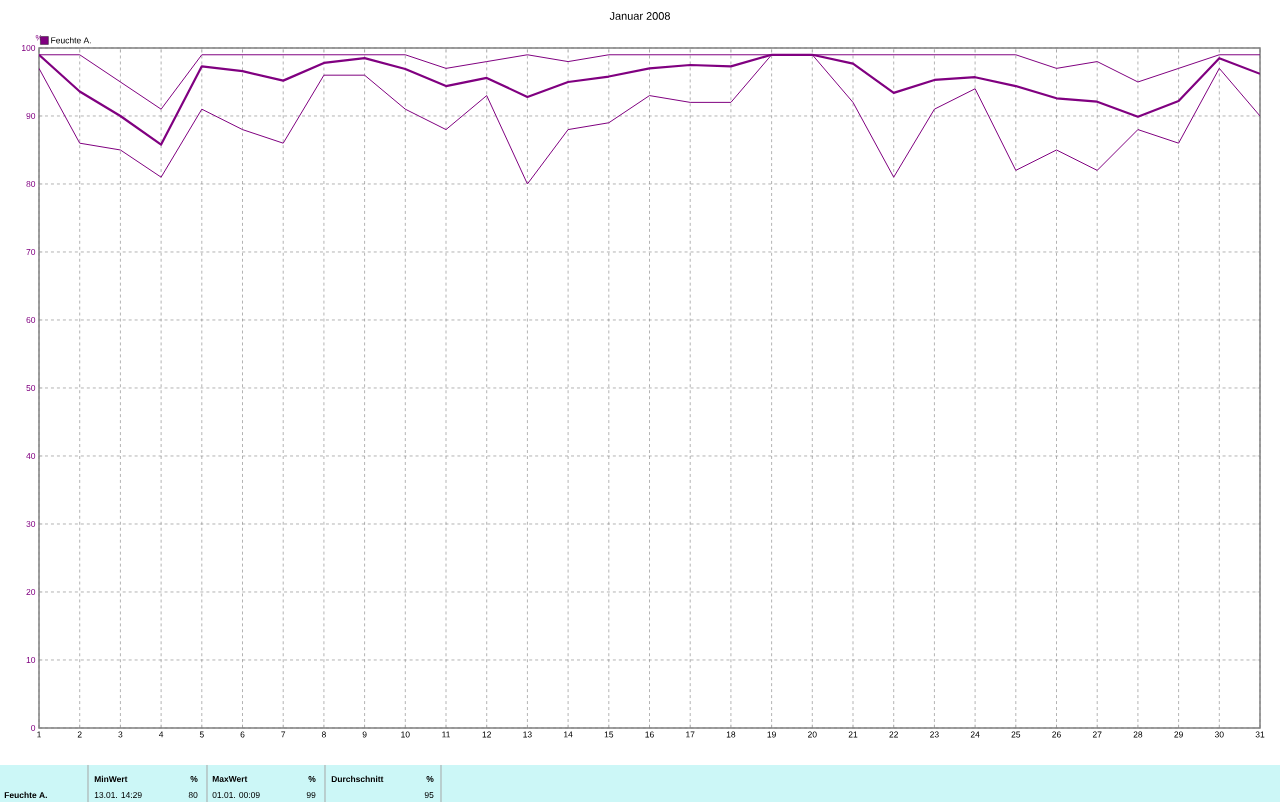  I want to click on x-tick-label: 11, so click(446, 734).